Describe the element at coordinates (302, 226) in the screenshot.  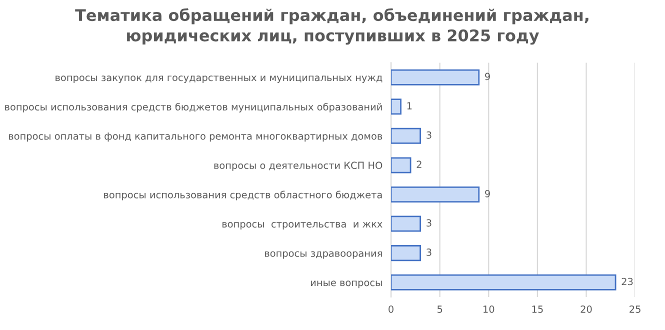
I see `y-tick-label: вопросы строительства и жкх` at that location.